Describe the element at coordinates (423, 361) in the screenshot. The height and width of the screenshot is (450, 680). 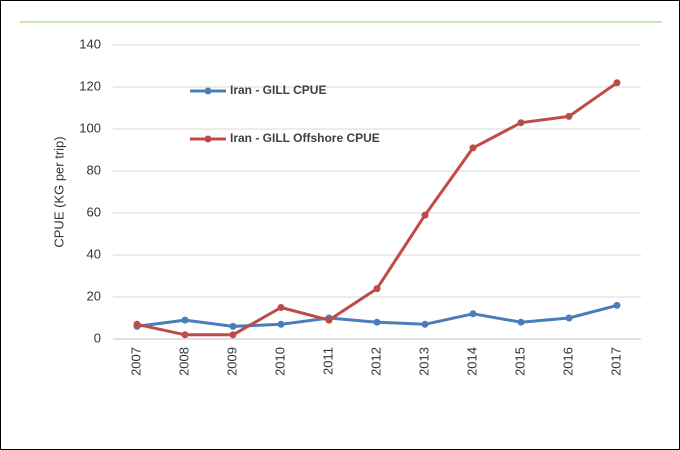
I see `x-tick-label: 2013` at that location.